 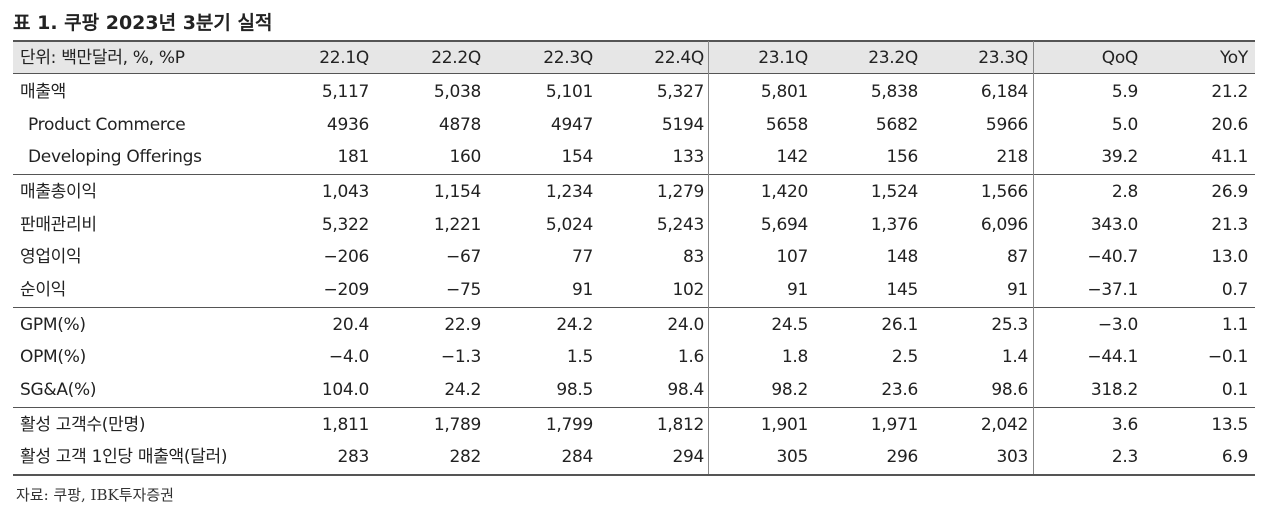 What do you see at coordinates (457, 192) in the screenshot?
I see `cell: 1,154` at bounding box center [457, 192].